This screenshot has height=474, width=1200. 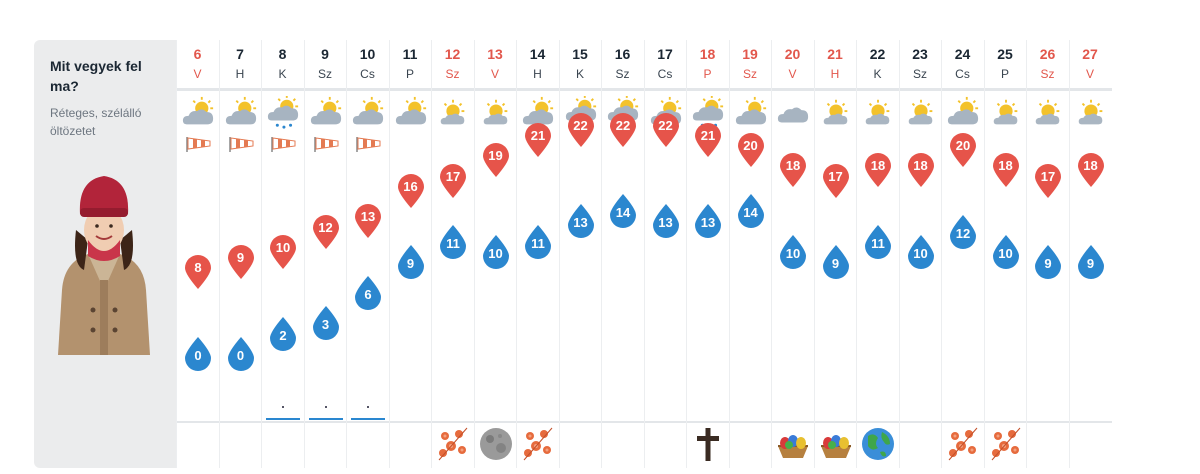 I want to click on earth-icon, so click(x=878, y=444).